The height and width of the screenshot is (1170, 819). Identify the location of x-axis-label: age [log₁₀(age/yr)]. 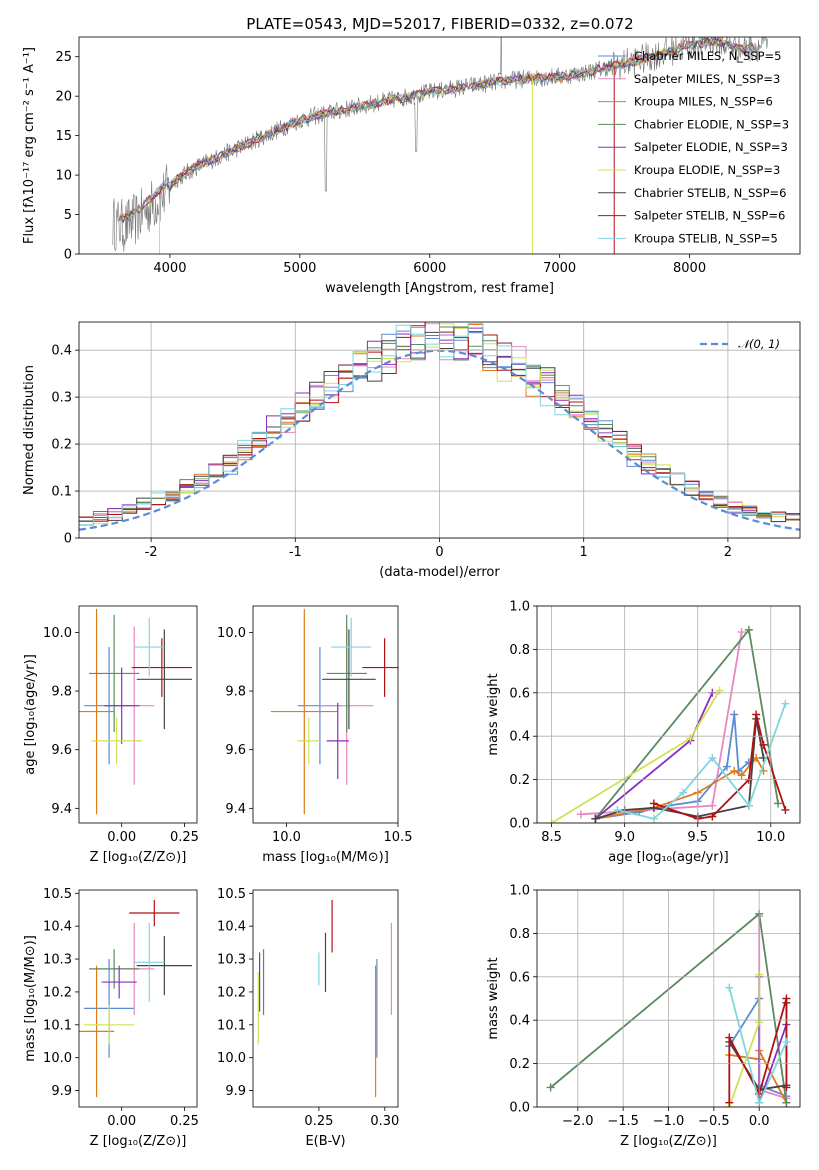
(668, 857).